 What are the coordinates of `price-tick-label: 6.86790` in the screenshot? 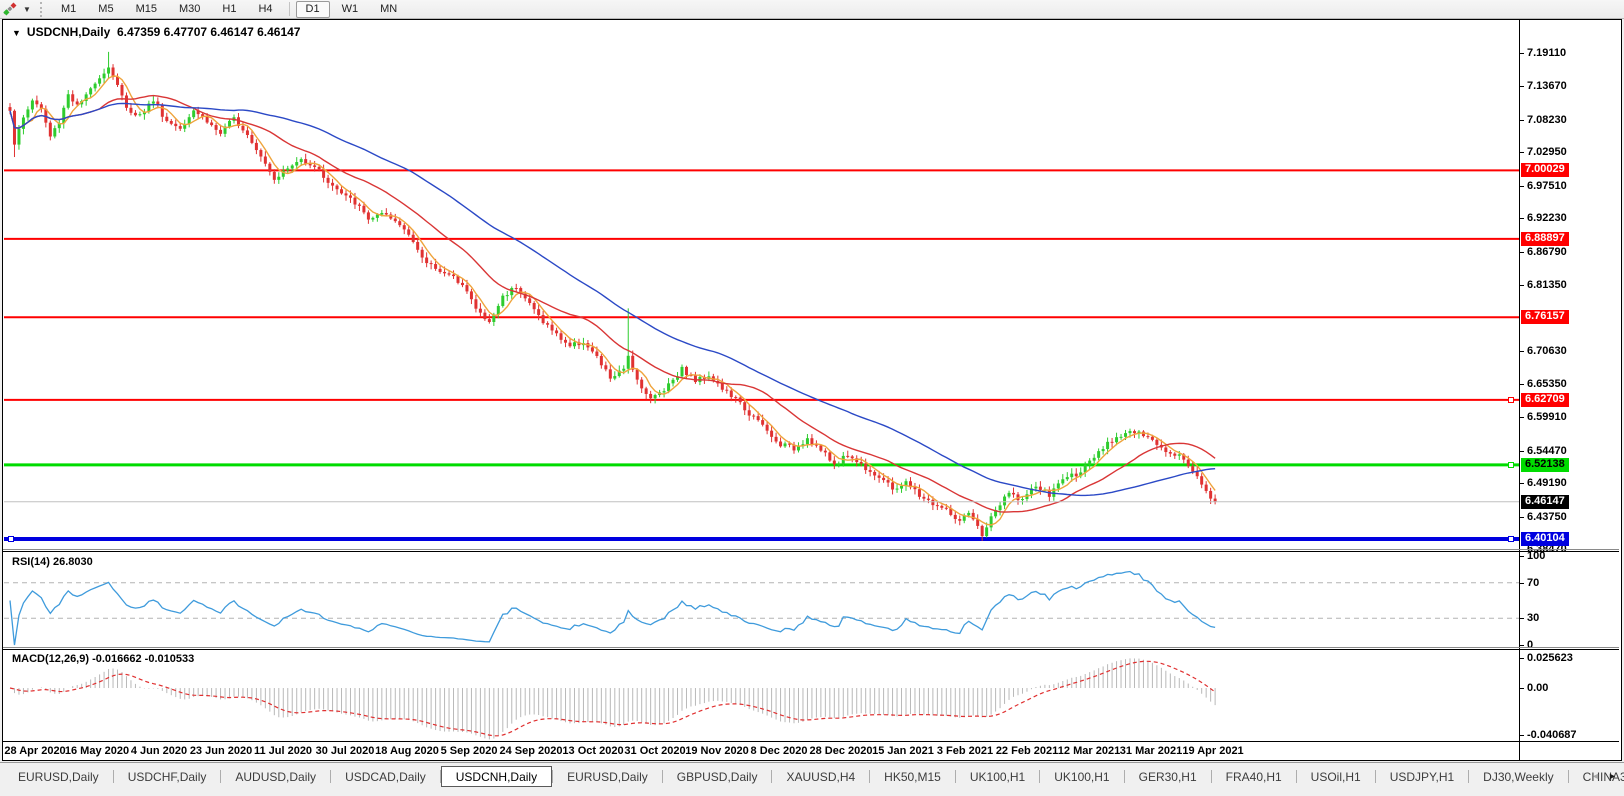 It's located at (1547, 251).